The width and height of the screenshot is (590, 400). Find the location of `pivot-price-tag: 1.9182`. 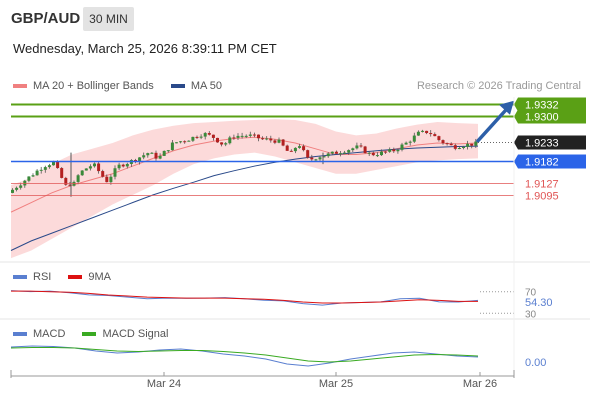

pivot-price-tag: 1.9182 is located at coordinates (550, 161).